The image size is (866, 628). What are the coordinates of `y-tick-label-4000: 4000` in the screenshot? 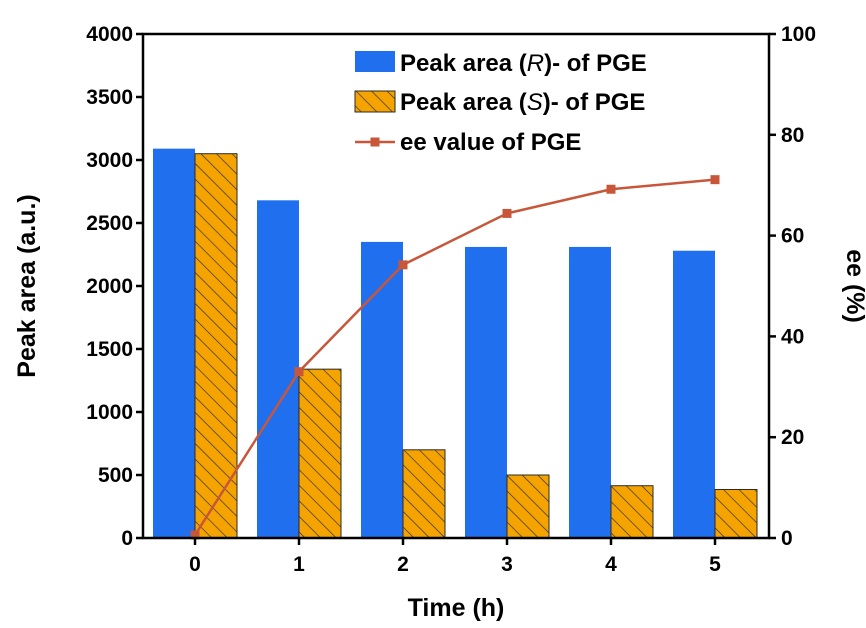 It's located at (109, 34).